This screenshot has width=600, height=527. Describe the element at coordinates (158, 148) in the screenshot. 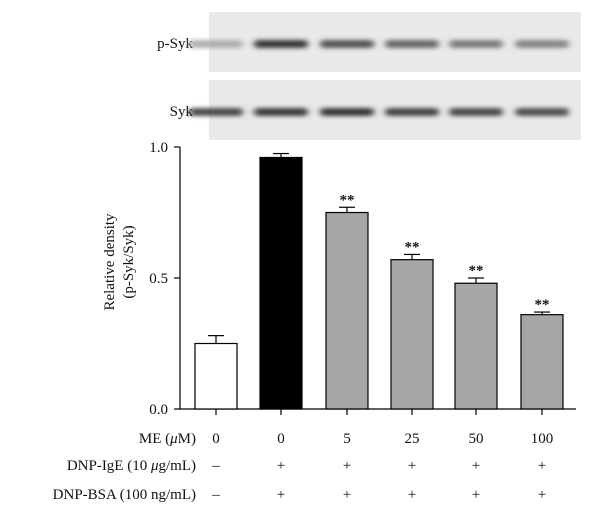

I see `y-tick-label: 1.0` at that location.